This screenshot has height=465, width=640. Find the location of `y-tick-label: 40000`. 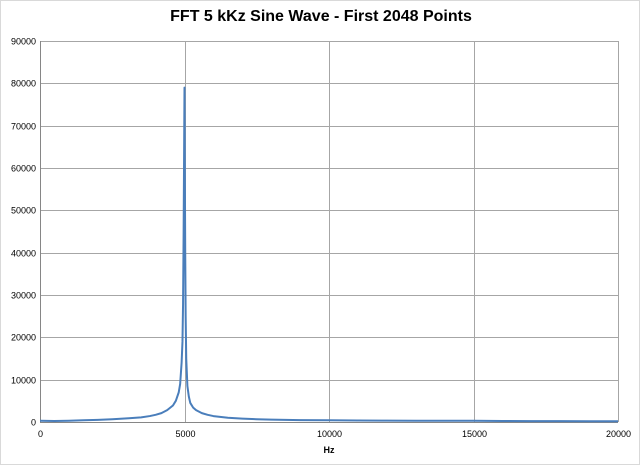

y-tick-label: 40000 is located at coordinates (23, 254).